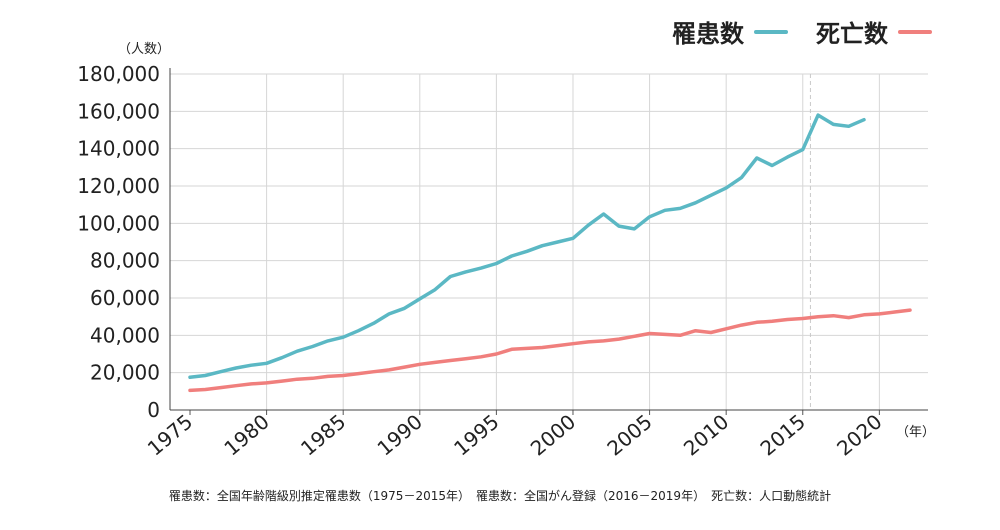 The width and height of the screenshot is (1000, 530). I want to click on y-tick-label: 100,000, so click(118, 223).